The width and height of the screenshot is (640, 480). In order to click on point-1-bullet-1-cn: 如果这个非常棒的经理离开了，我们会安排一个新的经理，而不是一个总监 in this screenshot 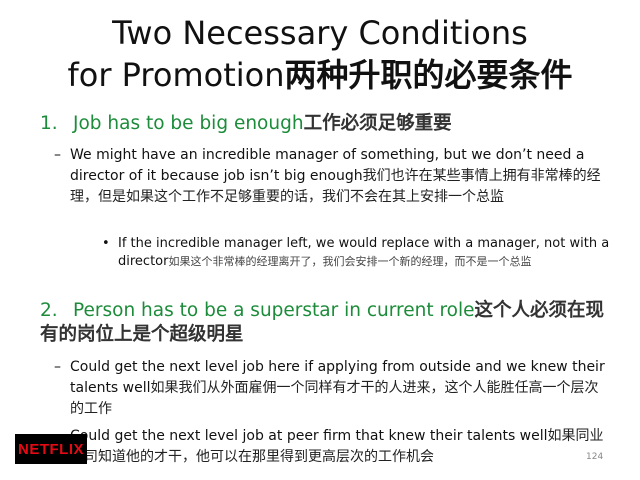, I will do `click(350, 261)`.